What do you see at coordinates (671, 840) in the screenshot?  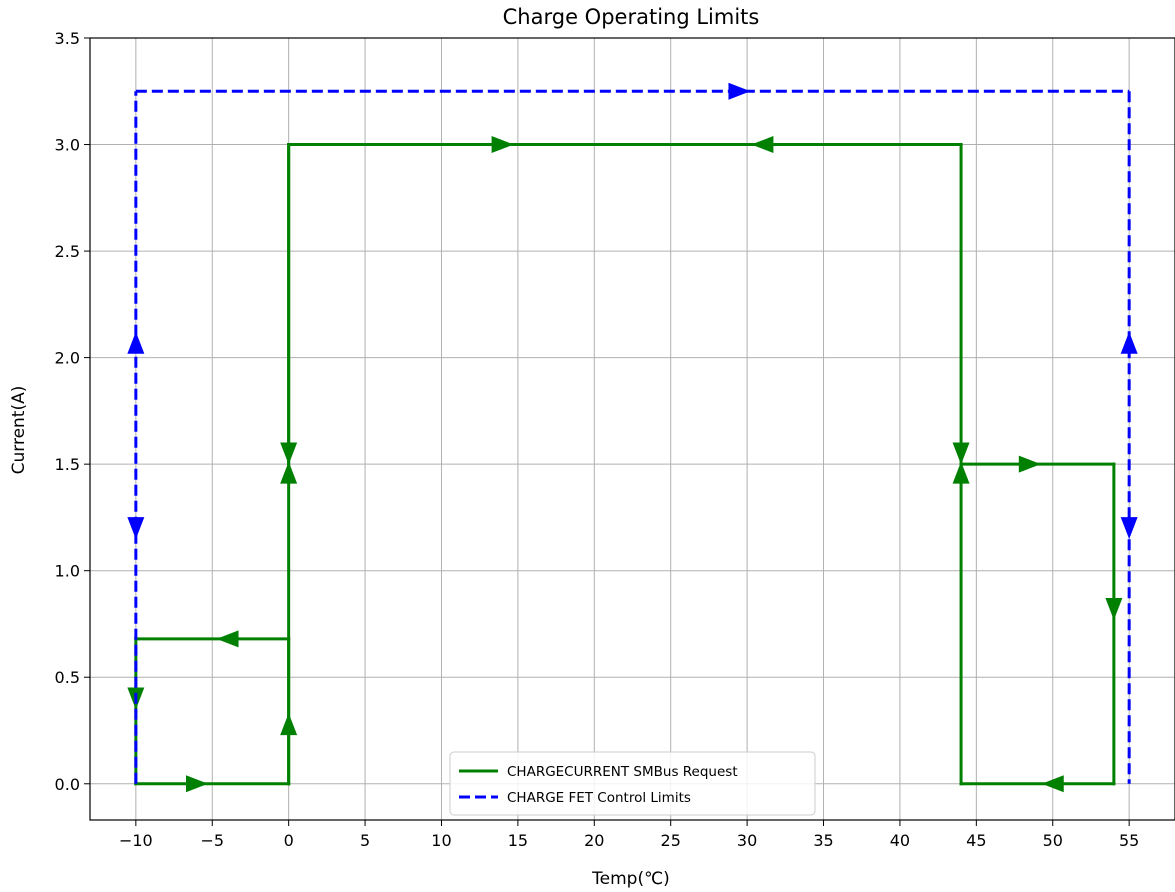 I see `x-tick-label: 25` at bounding box center [671, 840].